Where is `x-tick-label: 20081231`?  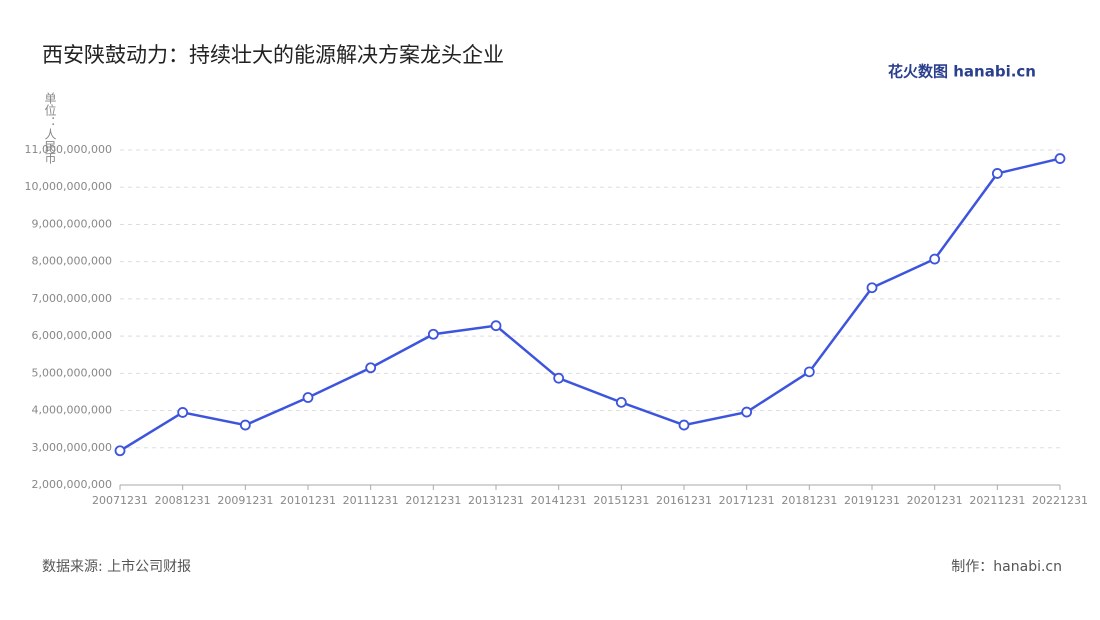 x-tick-label: 20081231 is located at coordinates (183, 500).